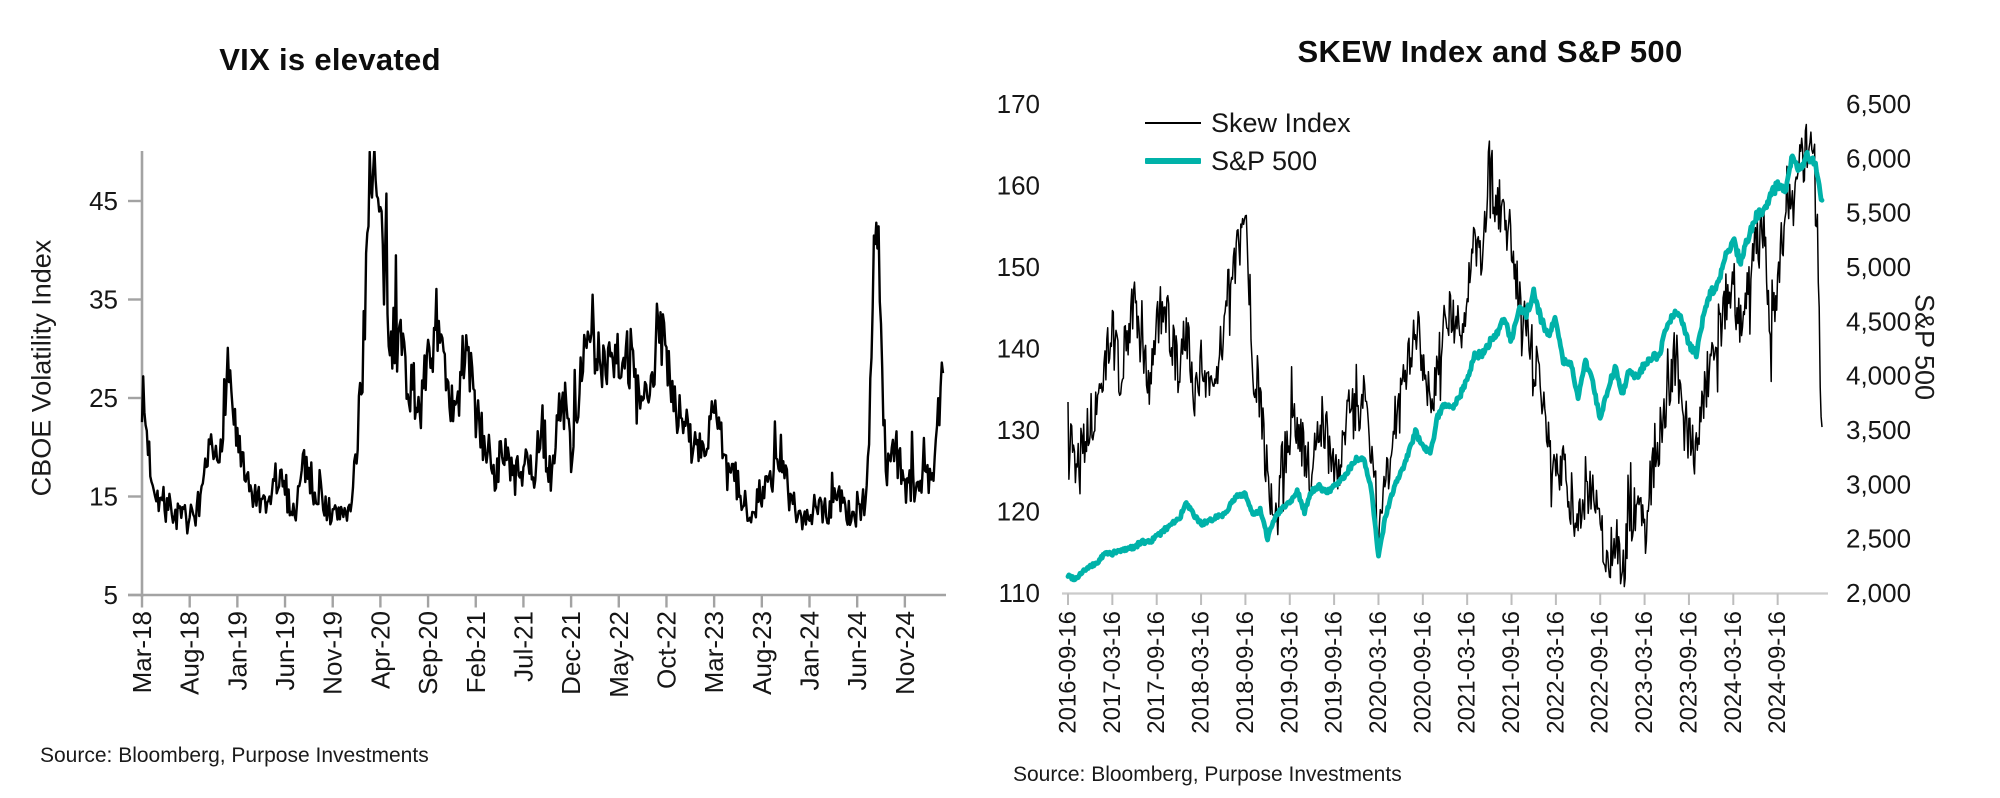  Describe the element at coordinates (1878, 484) in the screenshot. I see `sp500-y-tick-label: 3,000` at that location.